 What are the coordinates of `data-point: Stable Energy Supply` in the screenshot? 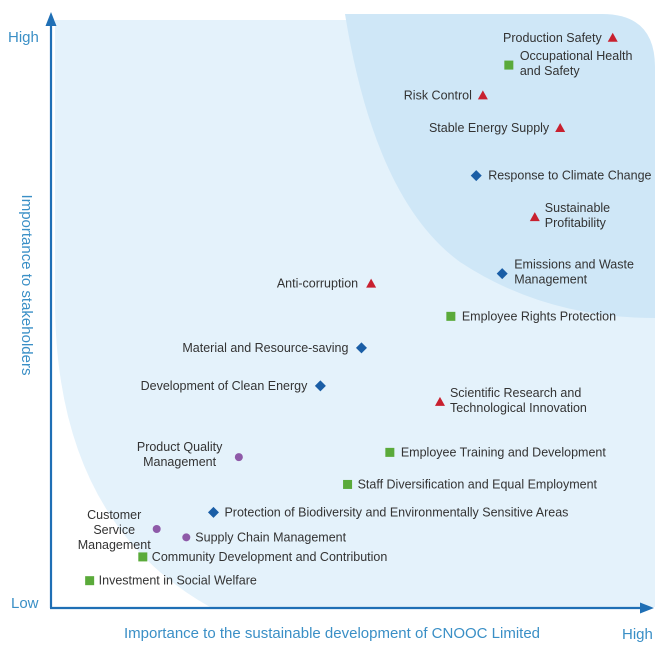 It's located at (497, 128).